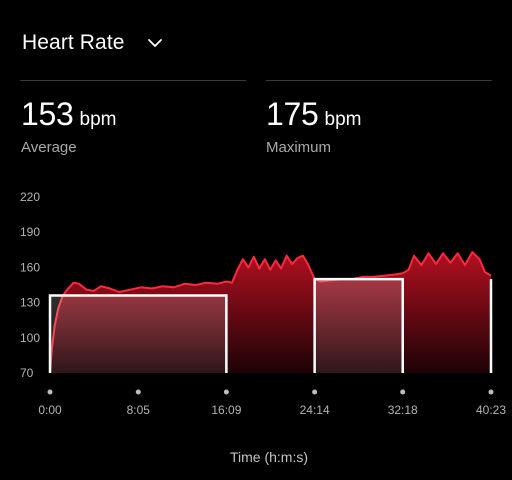 The height and width of the screenshot is (480, 512). What do you see at coordinates (98, 119) in the screenshot?
I see `average-unit: bpm` at bounding box center [98, 119].